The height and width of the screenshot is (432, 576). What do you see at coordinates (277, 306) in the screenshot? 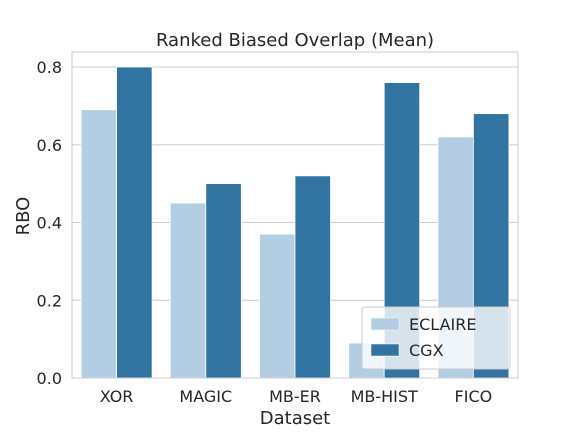
I see `bar-eclaire-mb-er` at bounding box center [277, 306].